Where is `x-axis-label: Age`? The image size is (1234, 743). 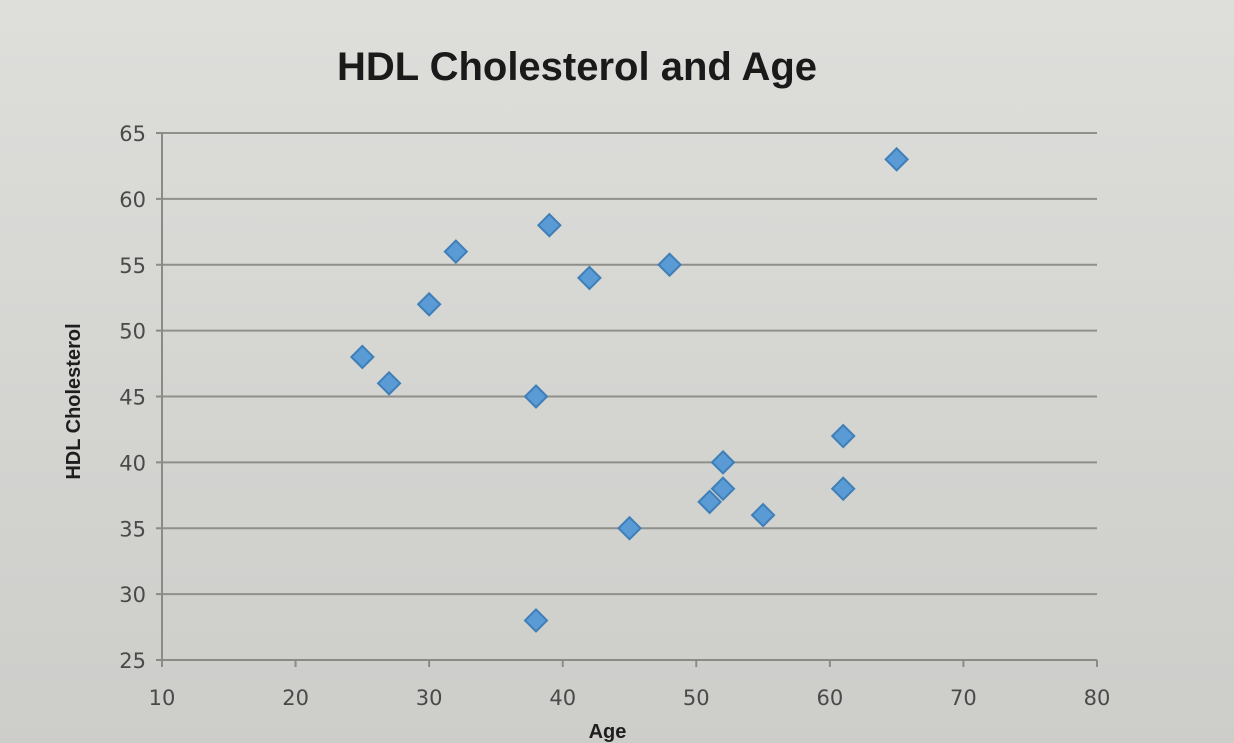 x-axis-label: Age is located at coordinates (608, 732).